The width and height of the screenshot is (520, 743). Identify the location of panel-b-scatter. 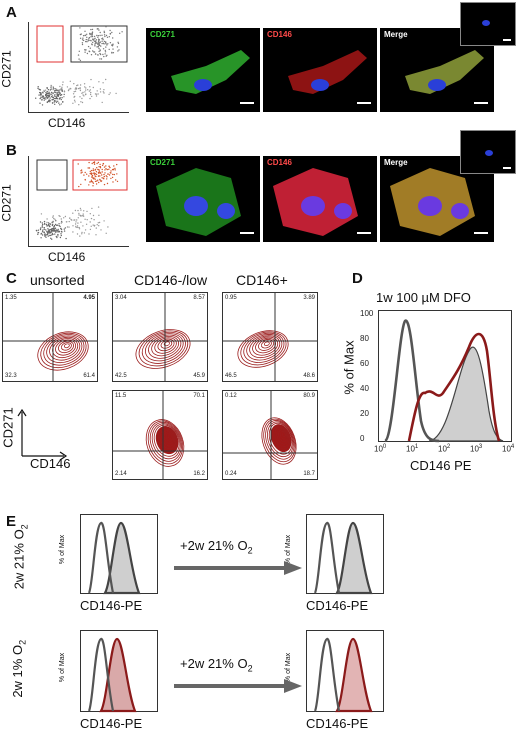
(81, 199).